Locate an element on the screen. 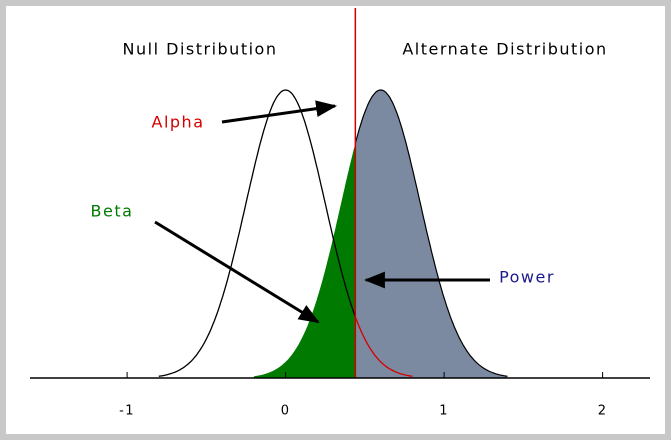  x-tick-label: 2 is located at coordinates (603, 411).